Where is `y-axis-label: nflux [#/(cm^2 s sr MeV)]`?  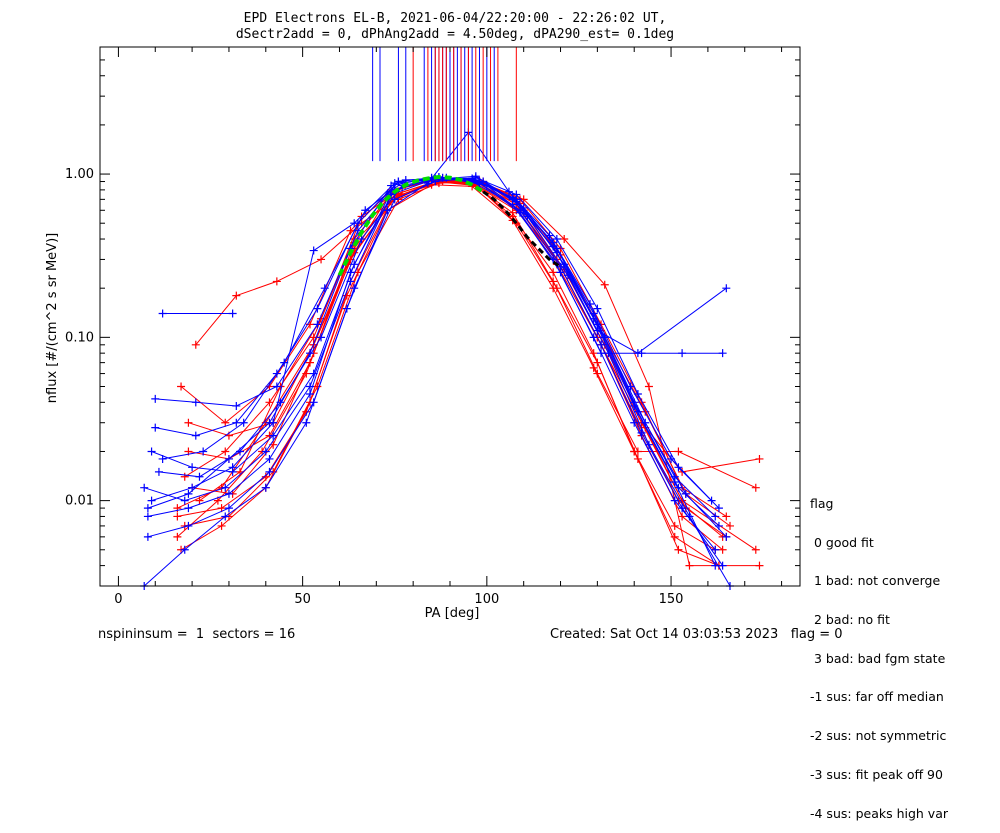
y-axis-label: nflux [#/(cm^2 s sr MeV)] is located at coordinates (52, 318).